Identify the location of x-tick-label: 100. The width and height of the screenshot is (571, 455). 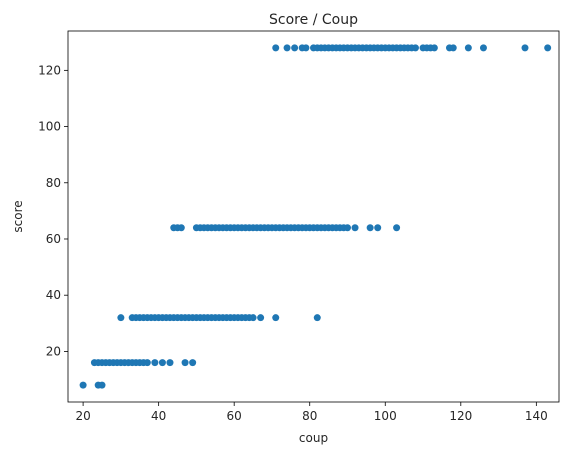
(385, 416).